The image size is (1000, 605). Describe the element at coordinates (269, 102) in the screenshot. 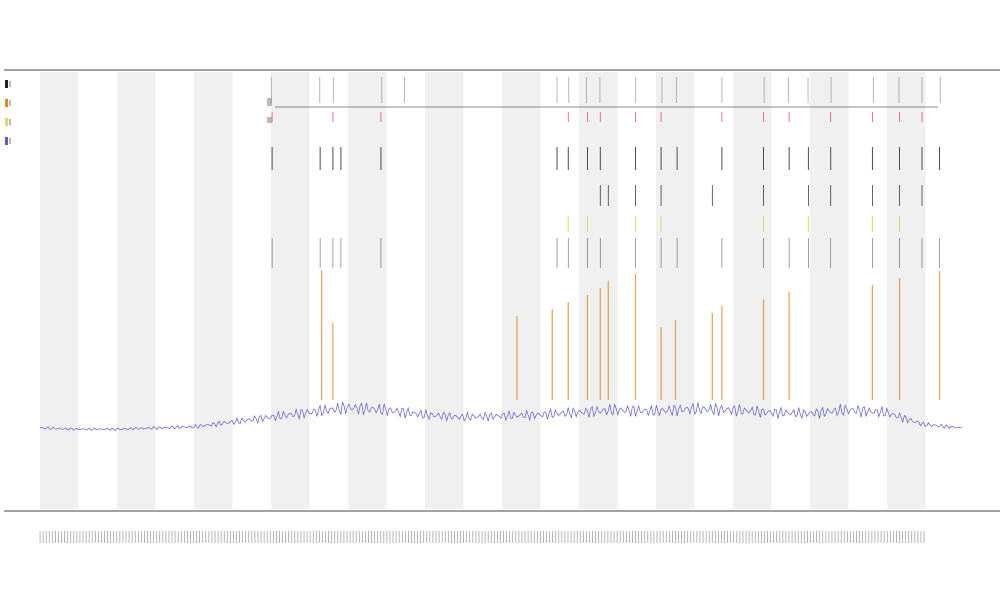

I see `track-header-mark` at that location.